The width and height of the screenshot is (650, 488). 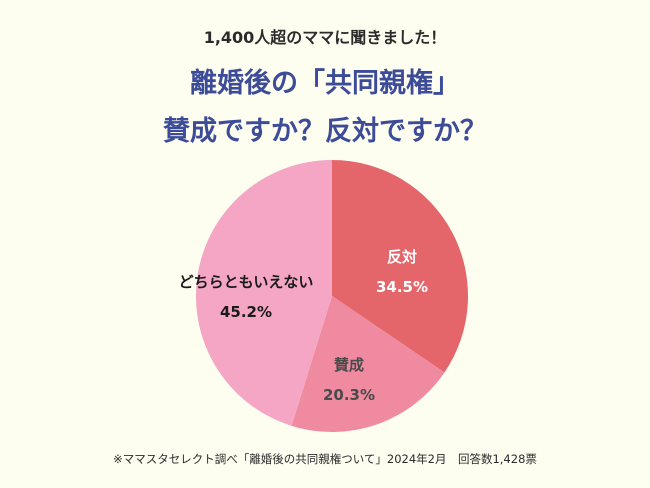 I want to click on slice-label: 賛成, so click(x=349, y=365).